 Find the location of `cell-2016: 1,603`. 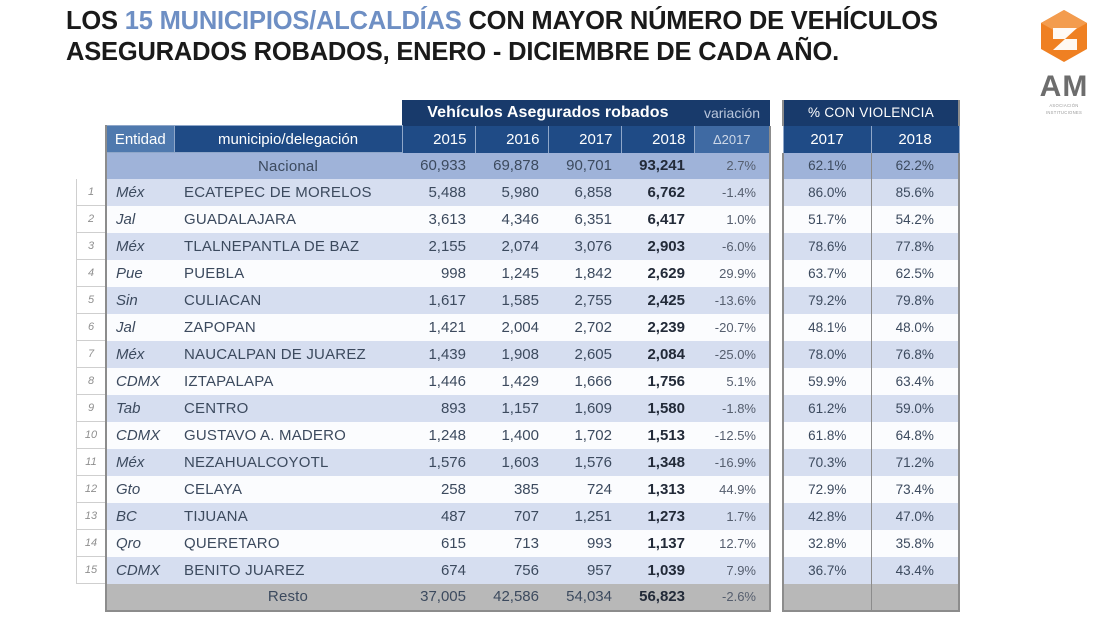

cell-2016: 1,603 is located at coordinates (511, 462).